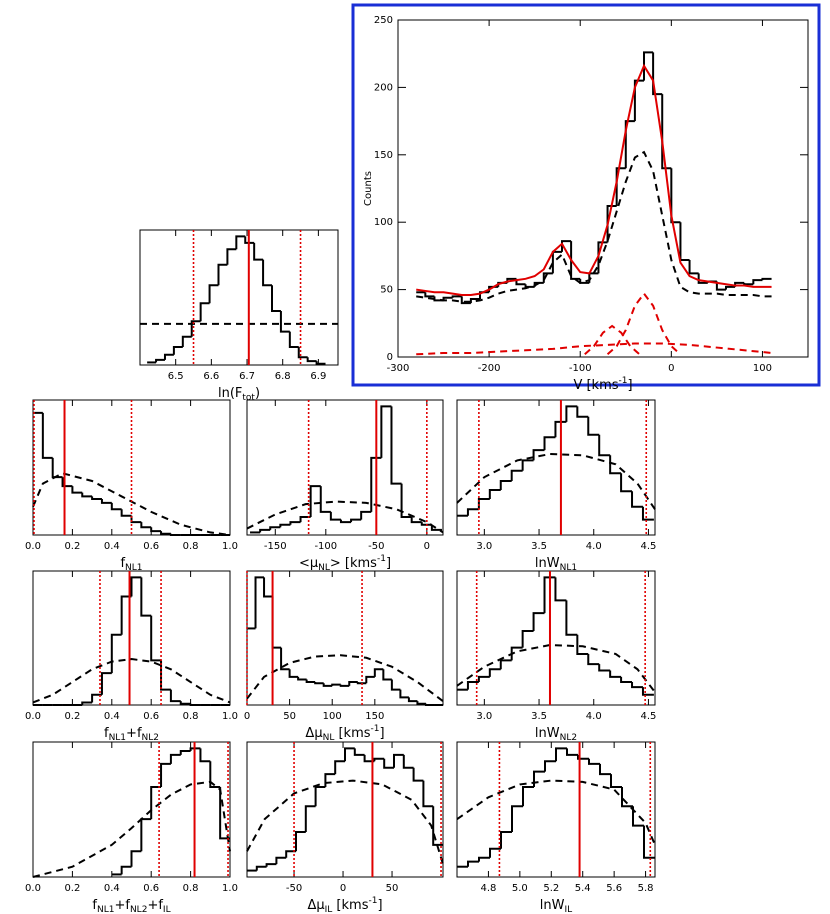  Describe the element at coordinates (580, 368) in the screenshot. I see `x-tick-label: -100` at that location.